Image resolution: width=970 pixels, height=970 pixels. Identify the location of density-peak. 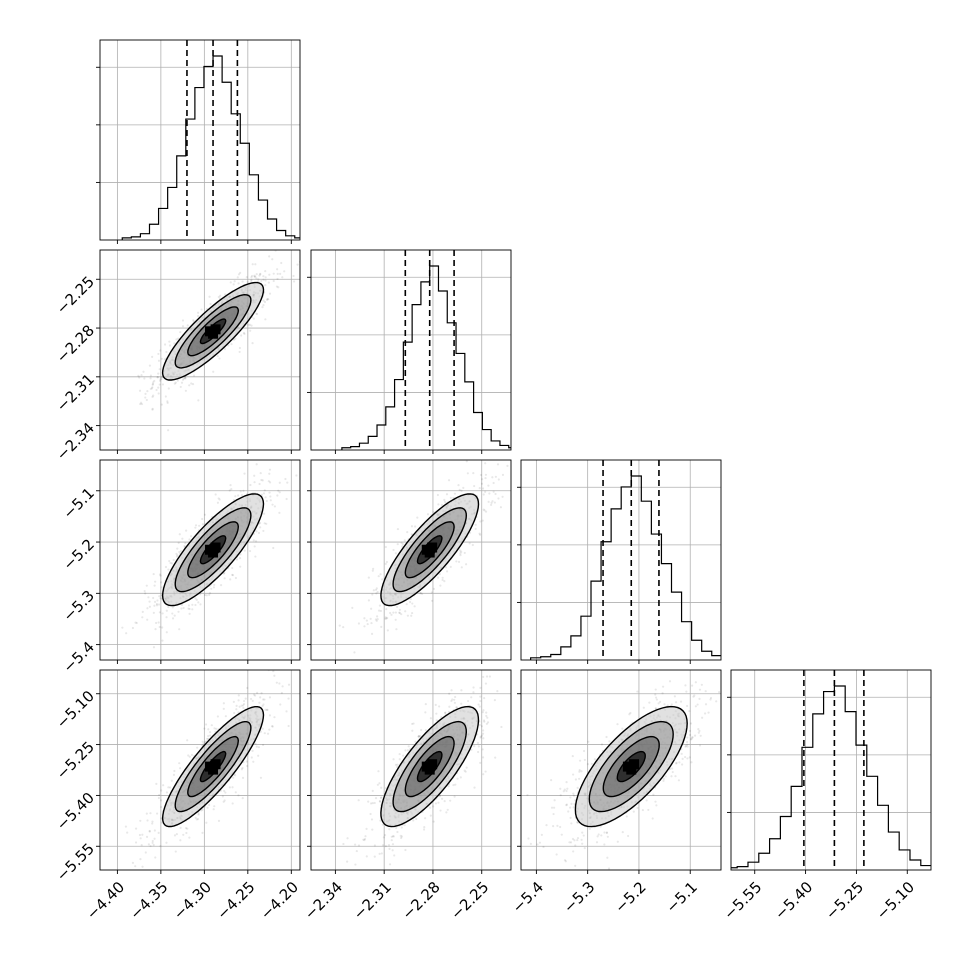
(213, 550).